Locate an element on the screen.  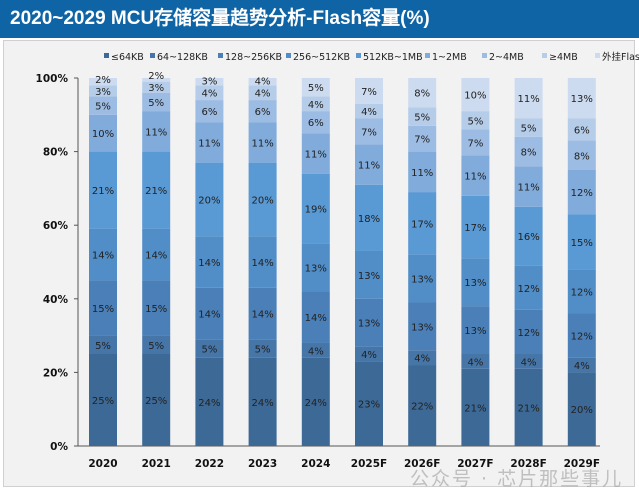
data-label: 16% is located at coordinates (528, 237).